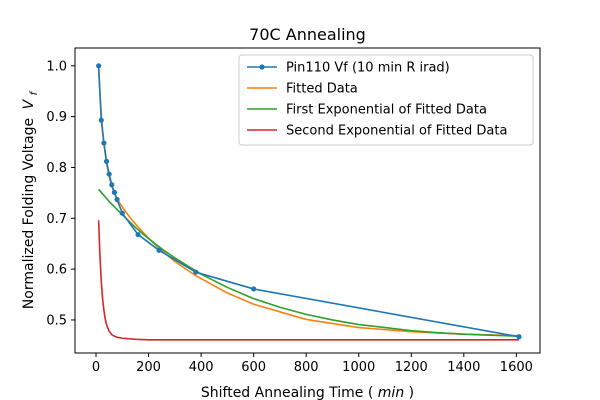 The height and width of the screenshot is (400, 600). I want to click on x-axis-label: Shifted Annealing Time ( min ), so click(307, 392).